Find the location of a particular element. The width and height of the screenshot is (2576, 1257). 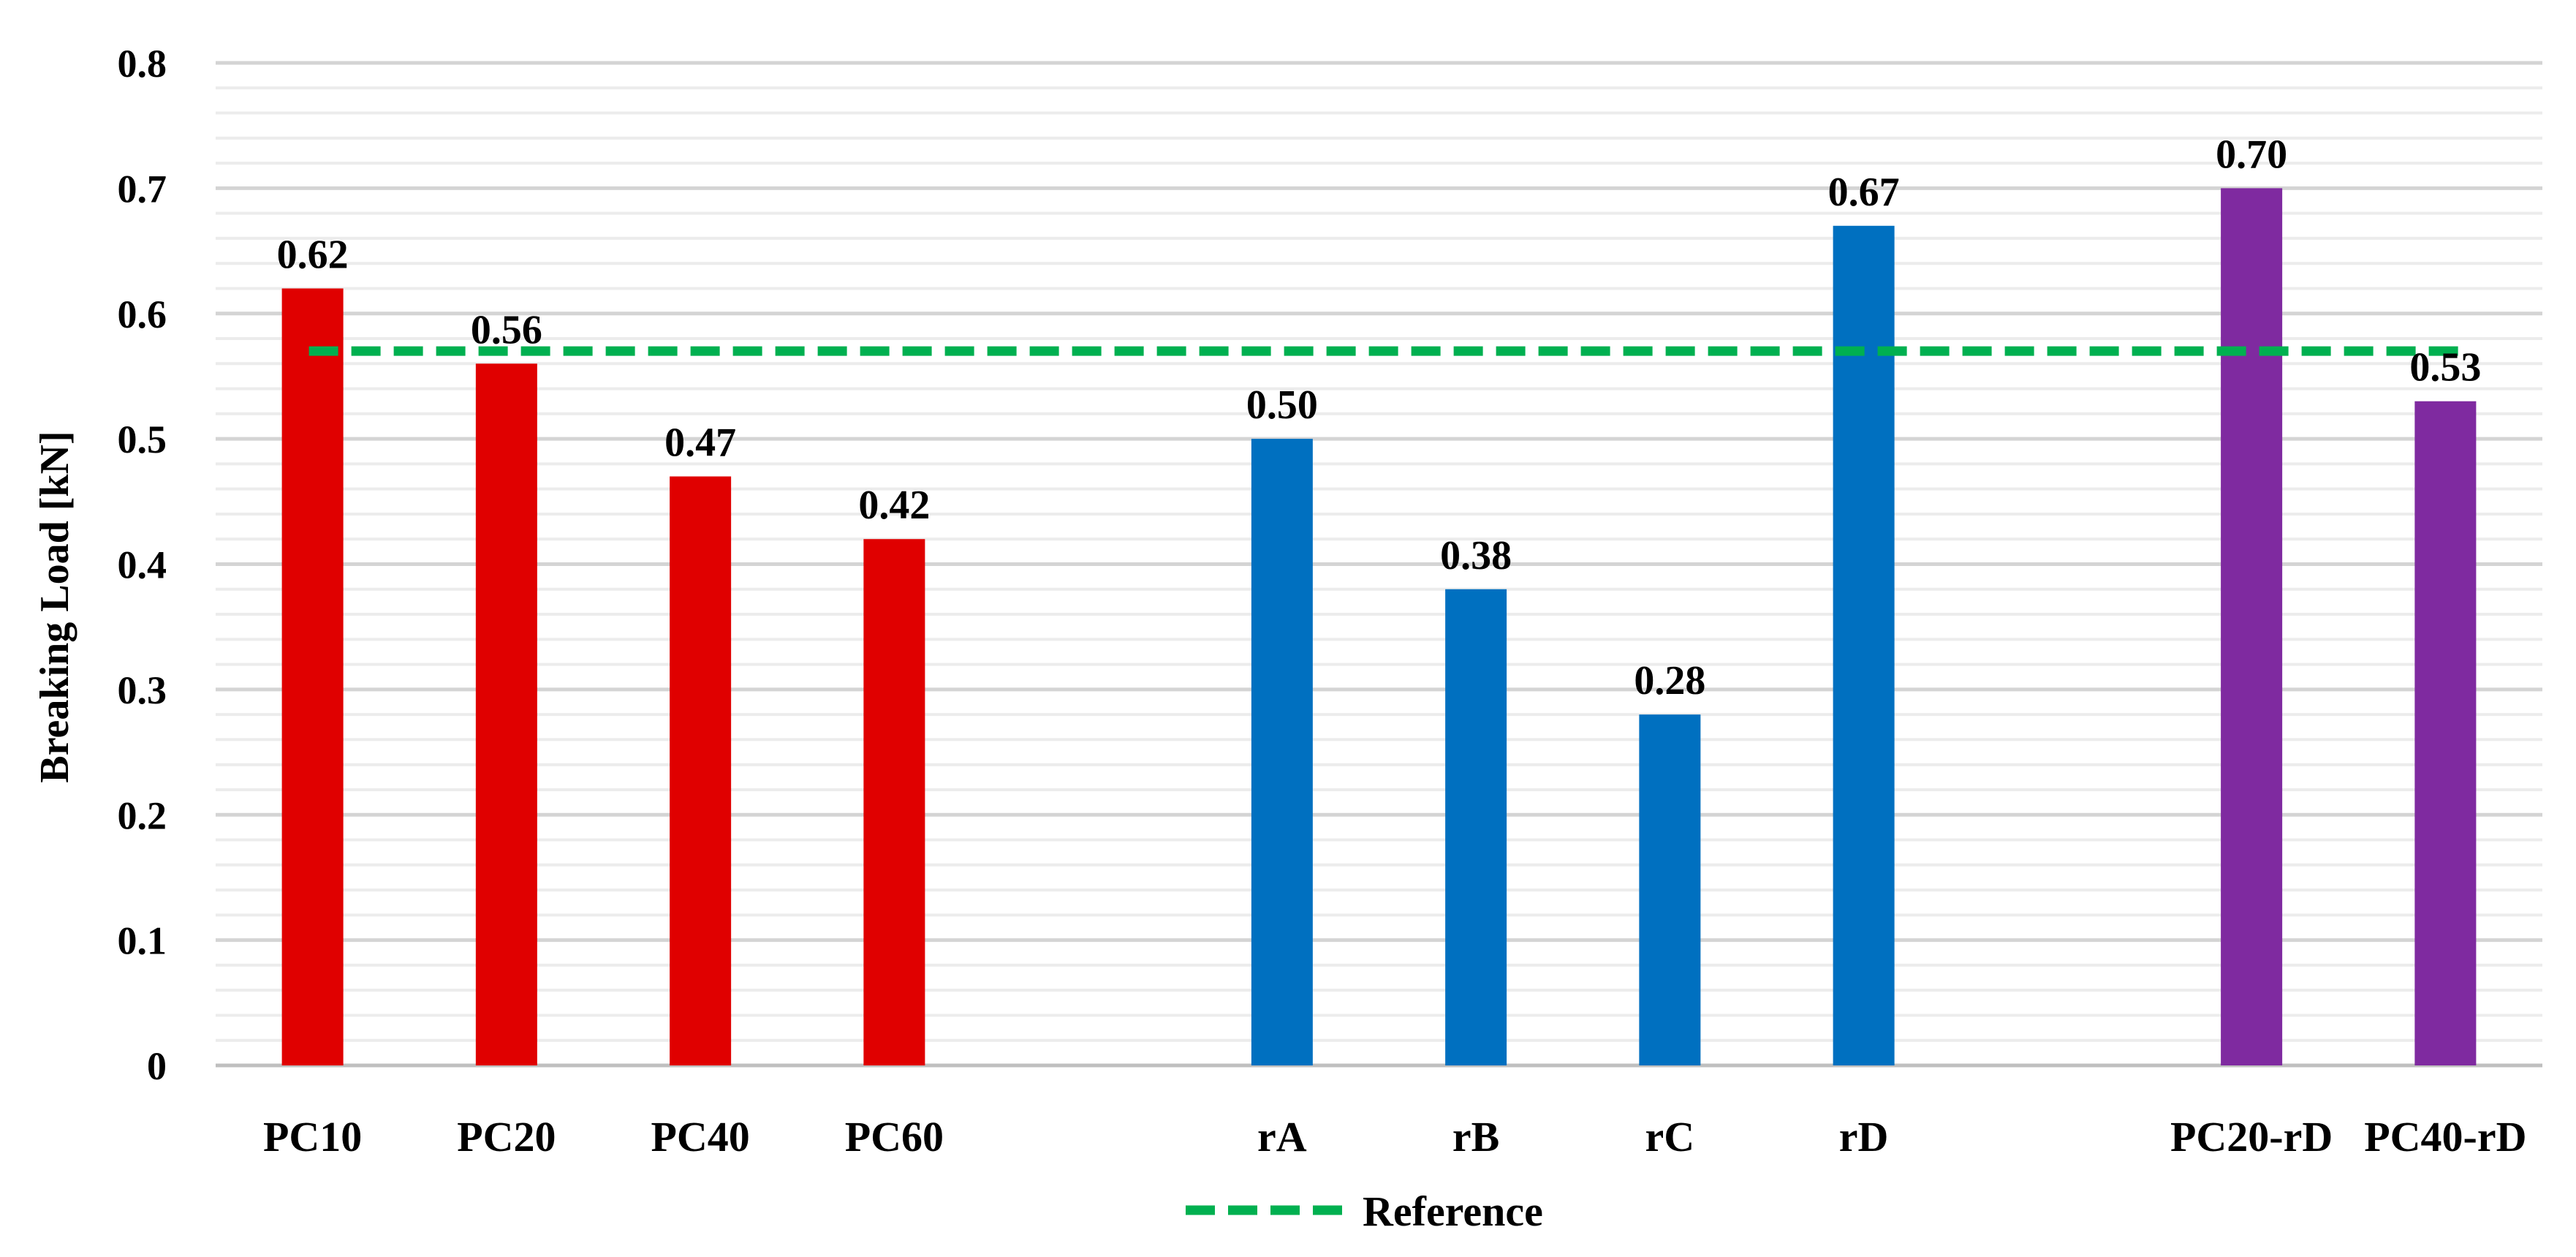

y-tick-label: 0.3 is located at coordinates (142, 690).